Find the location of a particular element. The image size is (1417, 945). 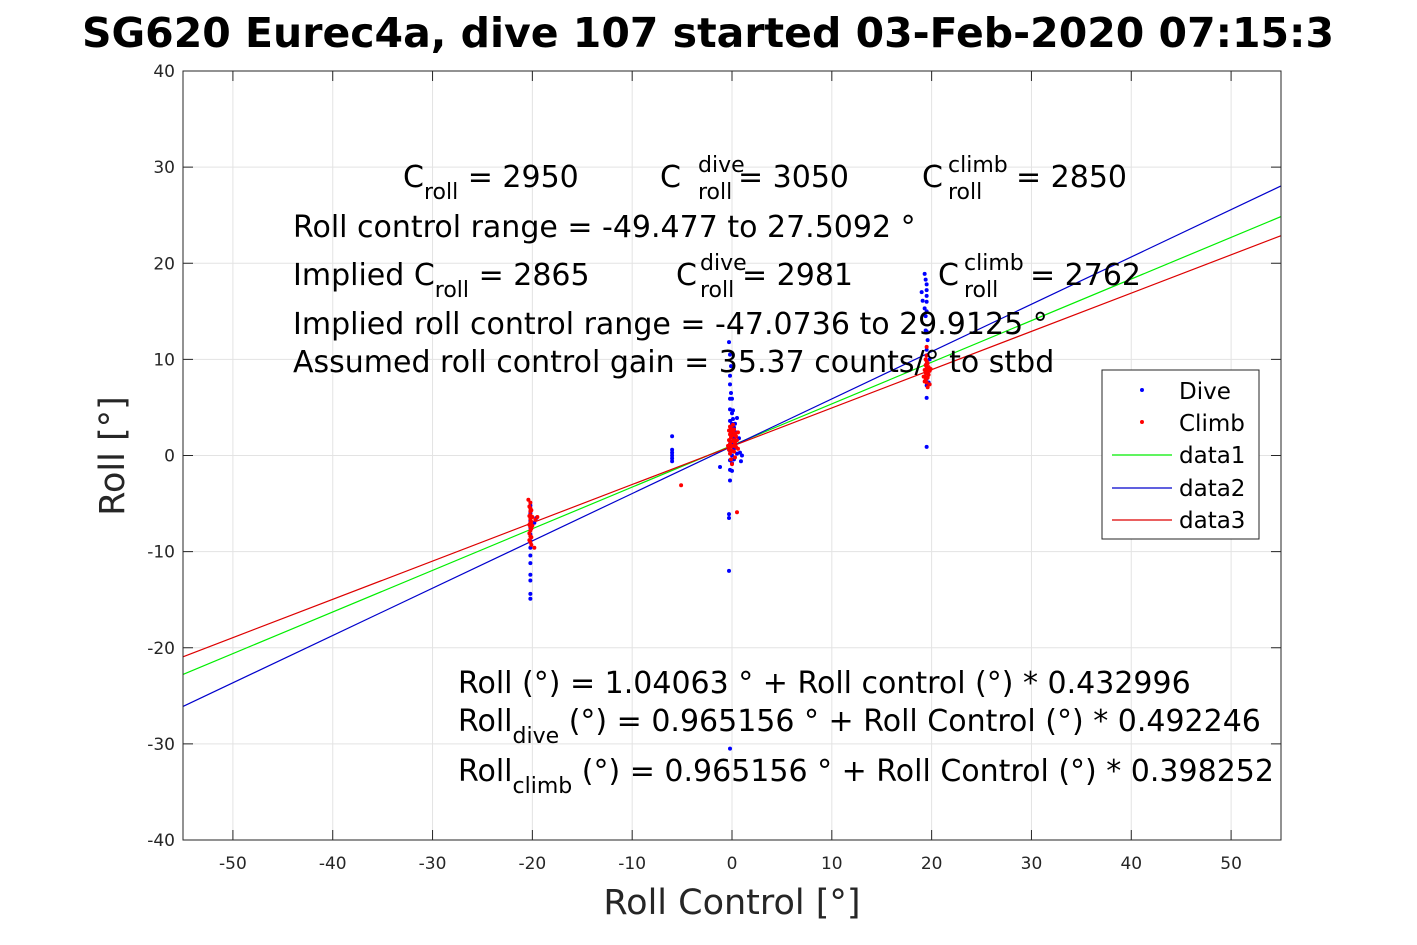

implied-c-roll-climb-annotation: C climb roll = 2762 is located at coordinates (1039, 274).